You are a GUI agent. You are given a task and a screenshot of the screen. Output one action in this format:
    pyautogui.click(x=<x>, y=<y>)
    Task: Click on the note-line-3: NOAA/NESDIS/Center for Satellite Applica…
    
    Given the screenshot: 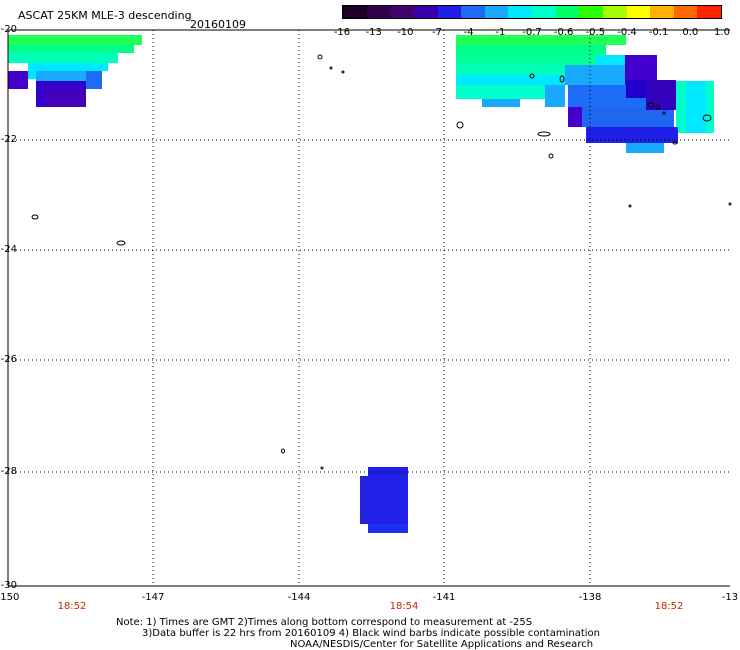 What is the action you would take?
    pyautogui.click(x=442, y=644)
    